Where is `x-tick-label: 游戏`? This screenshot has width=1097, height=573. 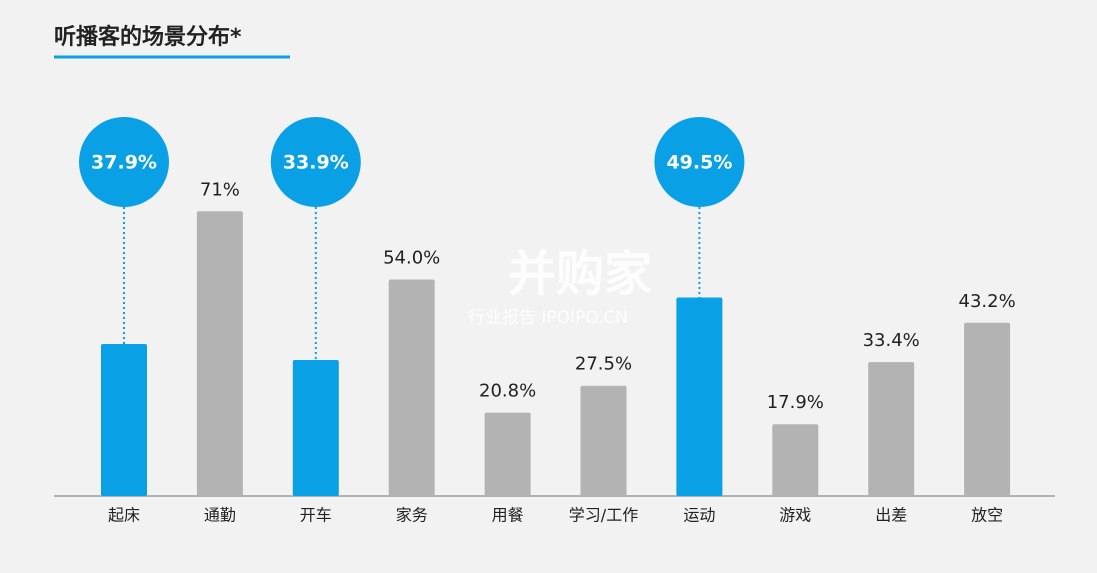
x-tick-label: 游戏 is located at coordinates (795, 515).